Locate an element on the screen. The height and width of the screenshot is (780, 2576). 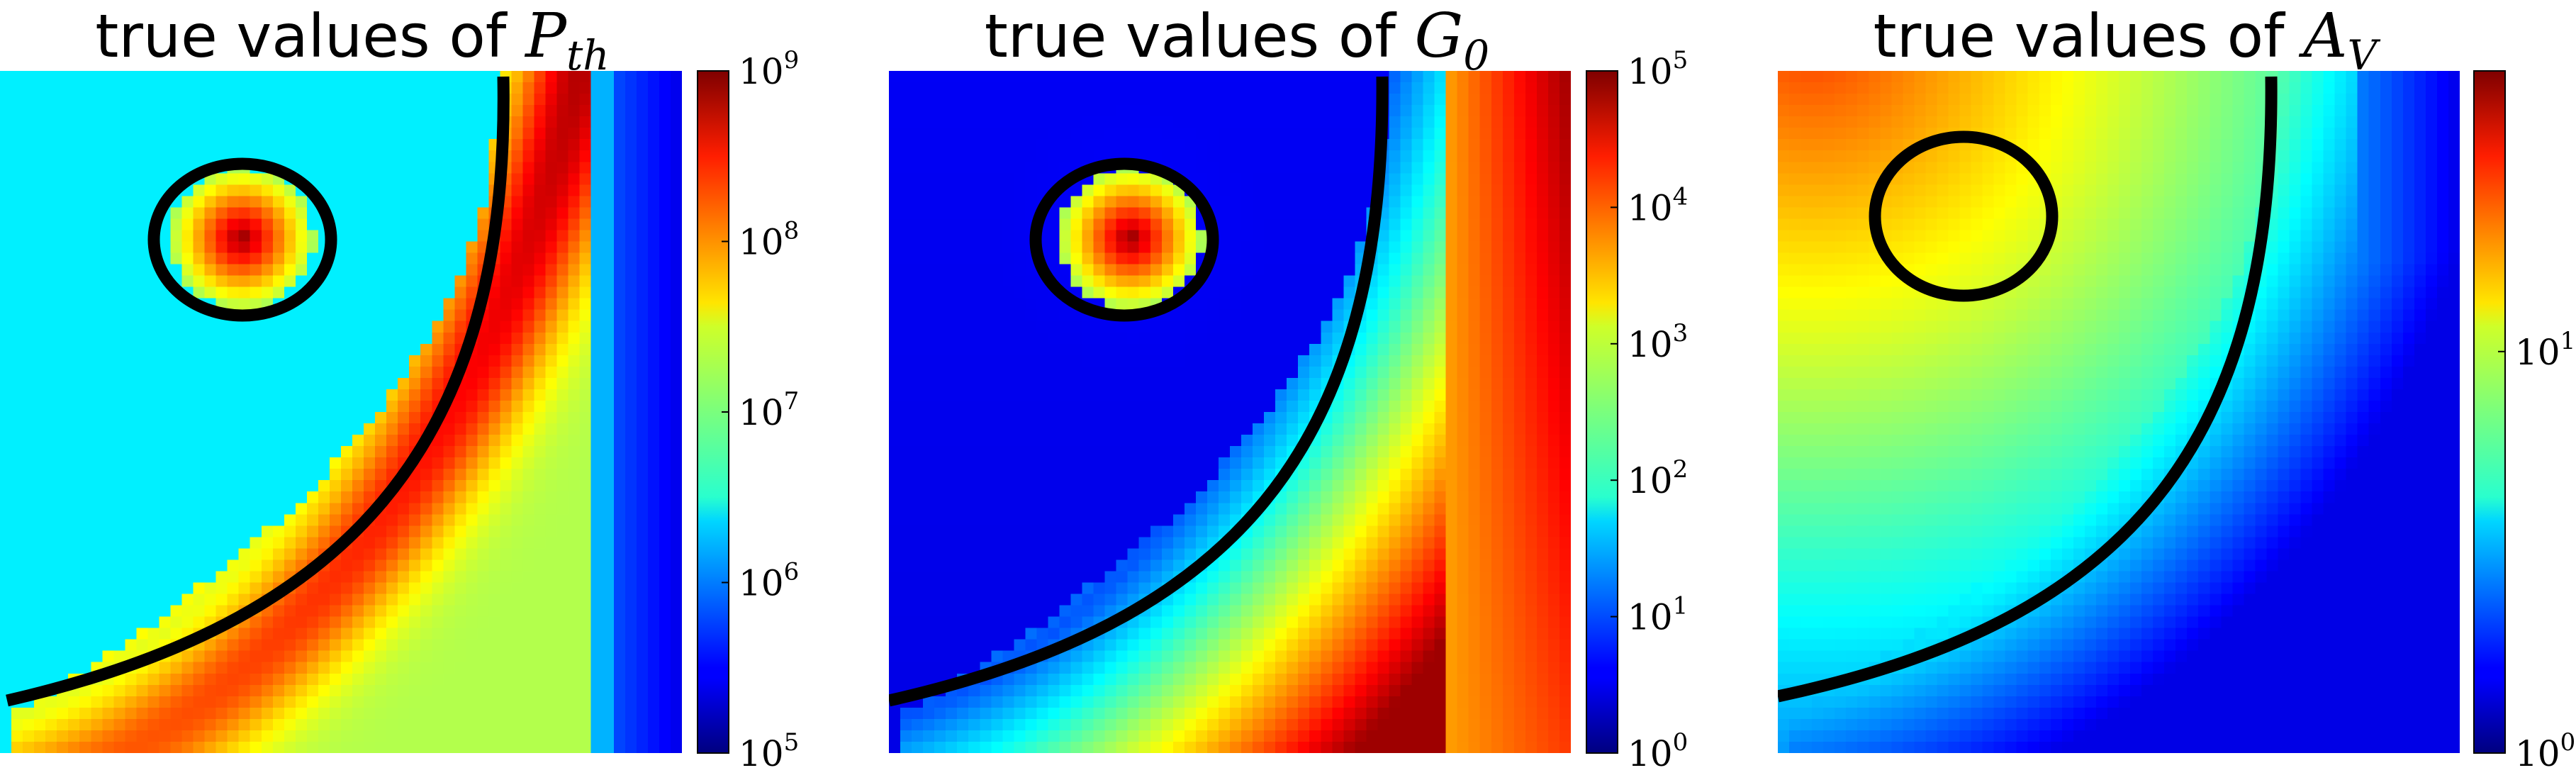
title-g-0: true values of G0 is located at coordinates (1237, 40).